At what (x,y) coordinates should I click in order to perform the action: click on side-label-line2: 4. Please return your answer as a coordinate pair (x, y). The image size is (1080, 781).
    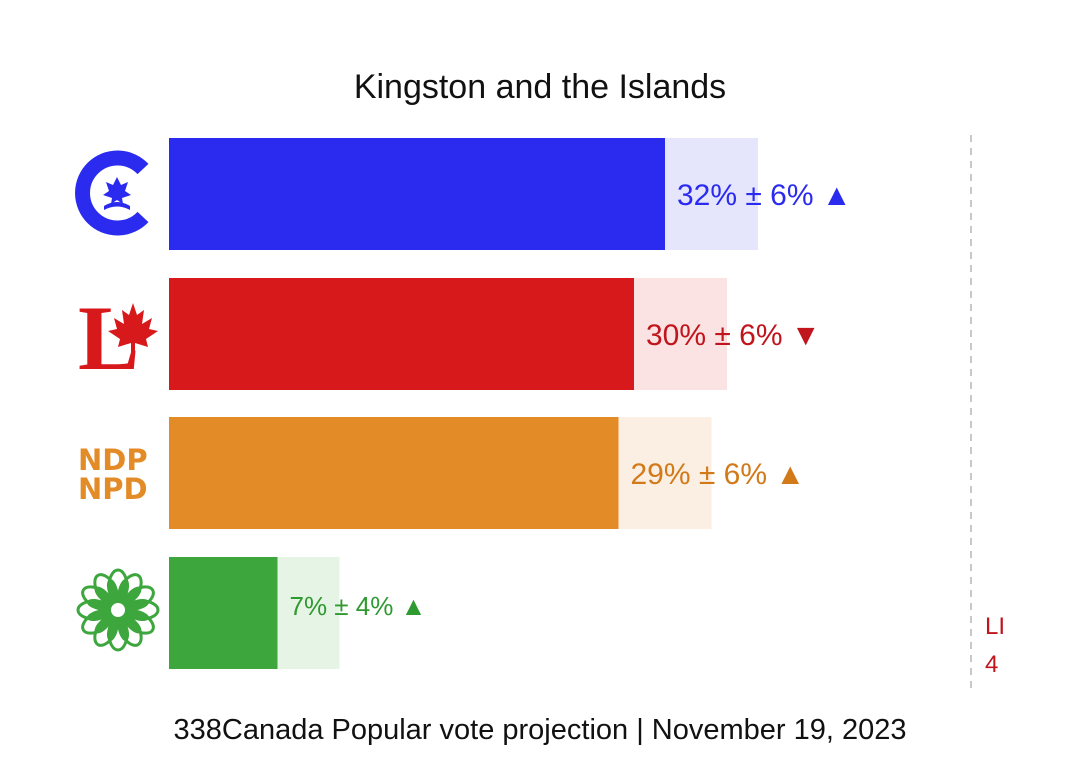
    Looking at the image, I should click on (992, 664).